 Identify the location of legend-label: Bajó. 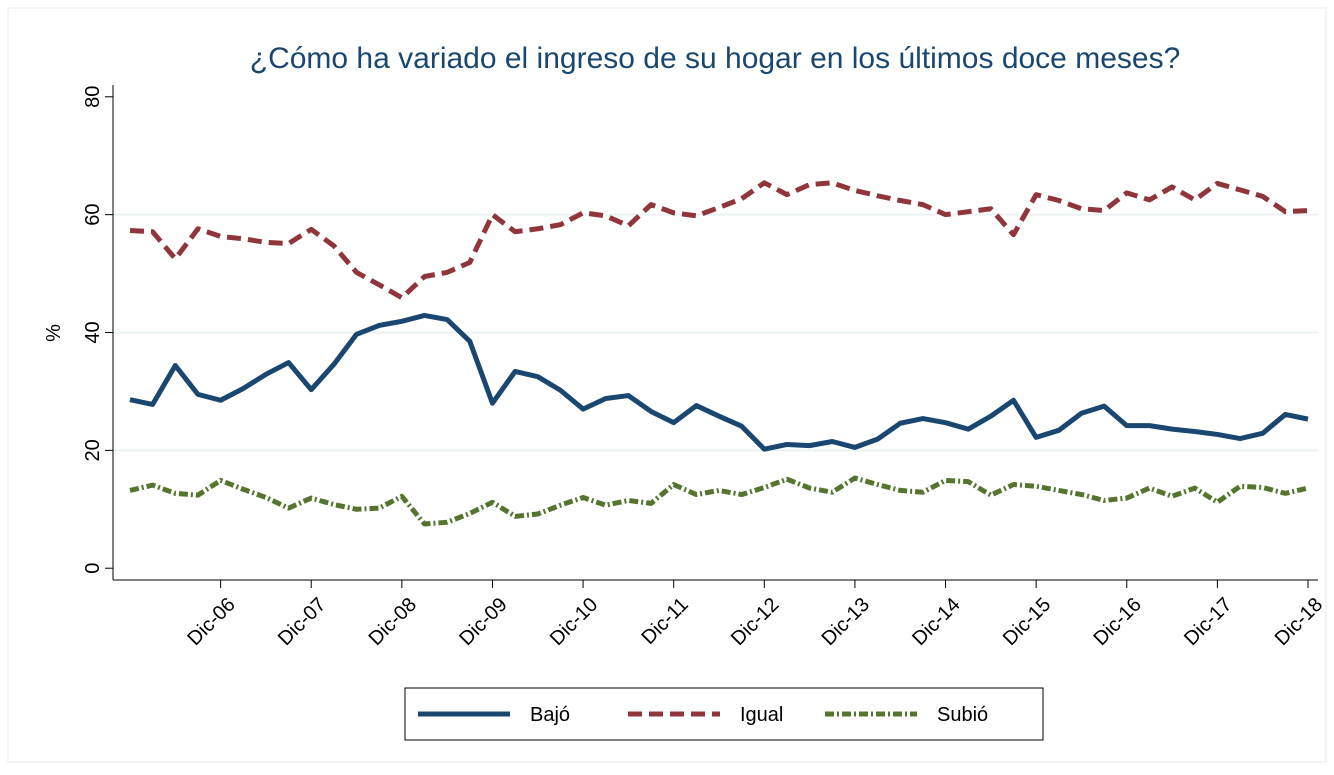
(550, 715).